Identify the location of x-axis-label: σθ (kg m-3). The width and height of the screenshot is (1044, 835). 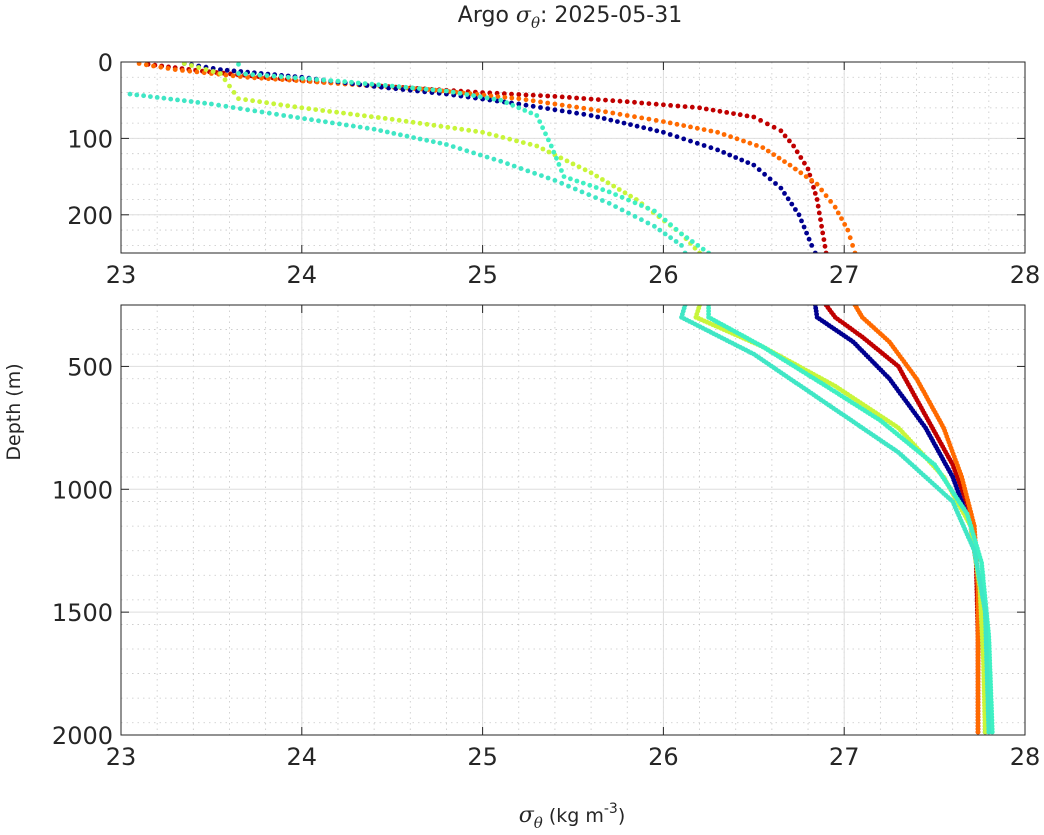
(572, 816).